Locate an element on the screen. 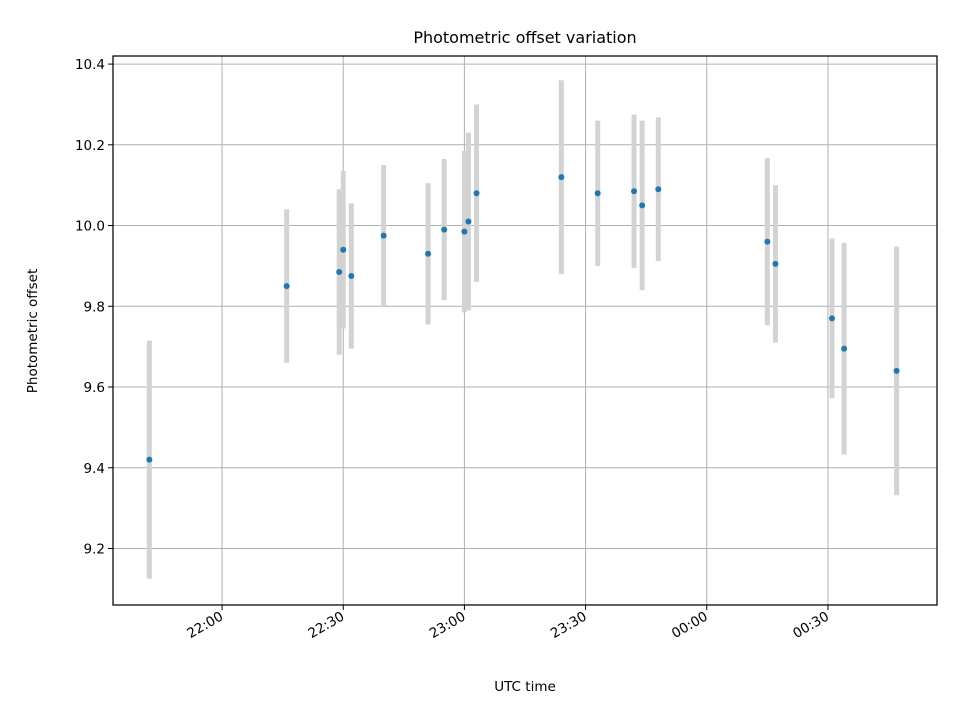 Image resolution: width=960 pixels, height=720 pixels. x-tick-label: 22:30 is located at coordinates (327, 625).